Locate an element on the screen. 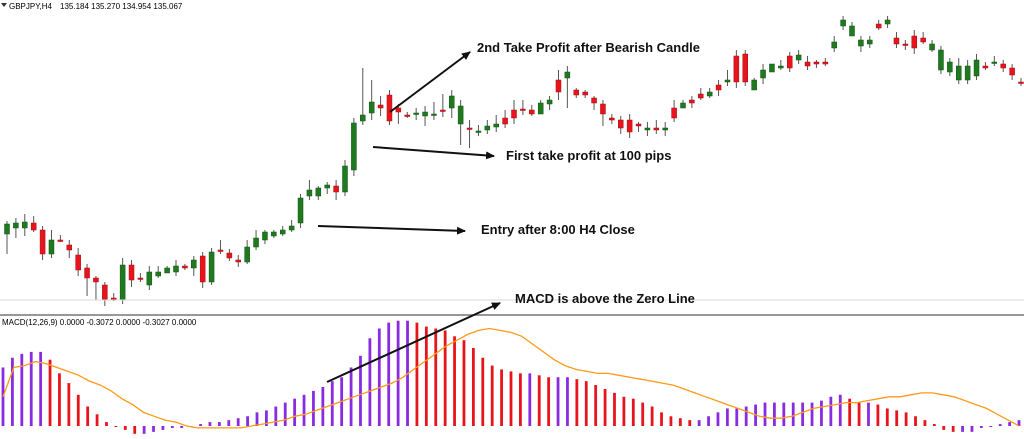 The image size is (1024, 439). annotation-second-take-profit: 2nd Take Profit after Bearish Candle is located at coordinates (588, 47).